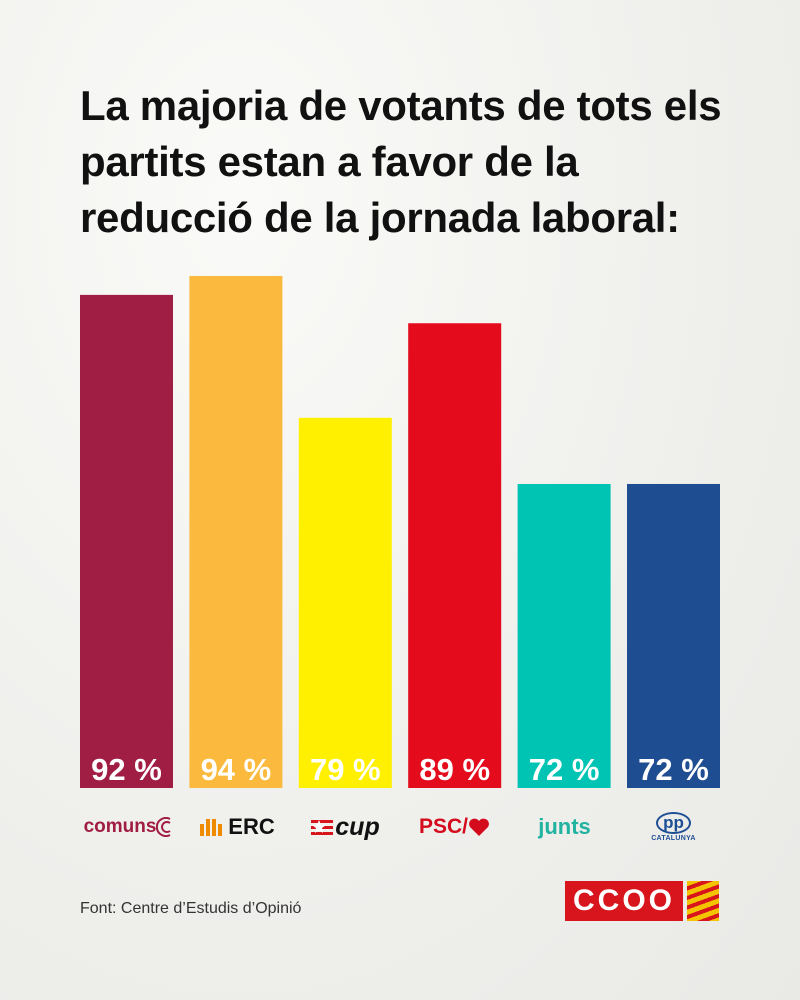 The height and width of the screenshot is (1000, 800). I want to click on pp-logo: pp CATALUNYA, so click(673, 827).